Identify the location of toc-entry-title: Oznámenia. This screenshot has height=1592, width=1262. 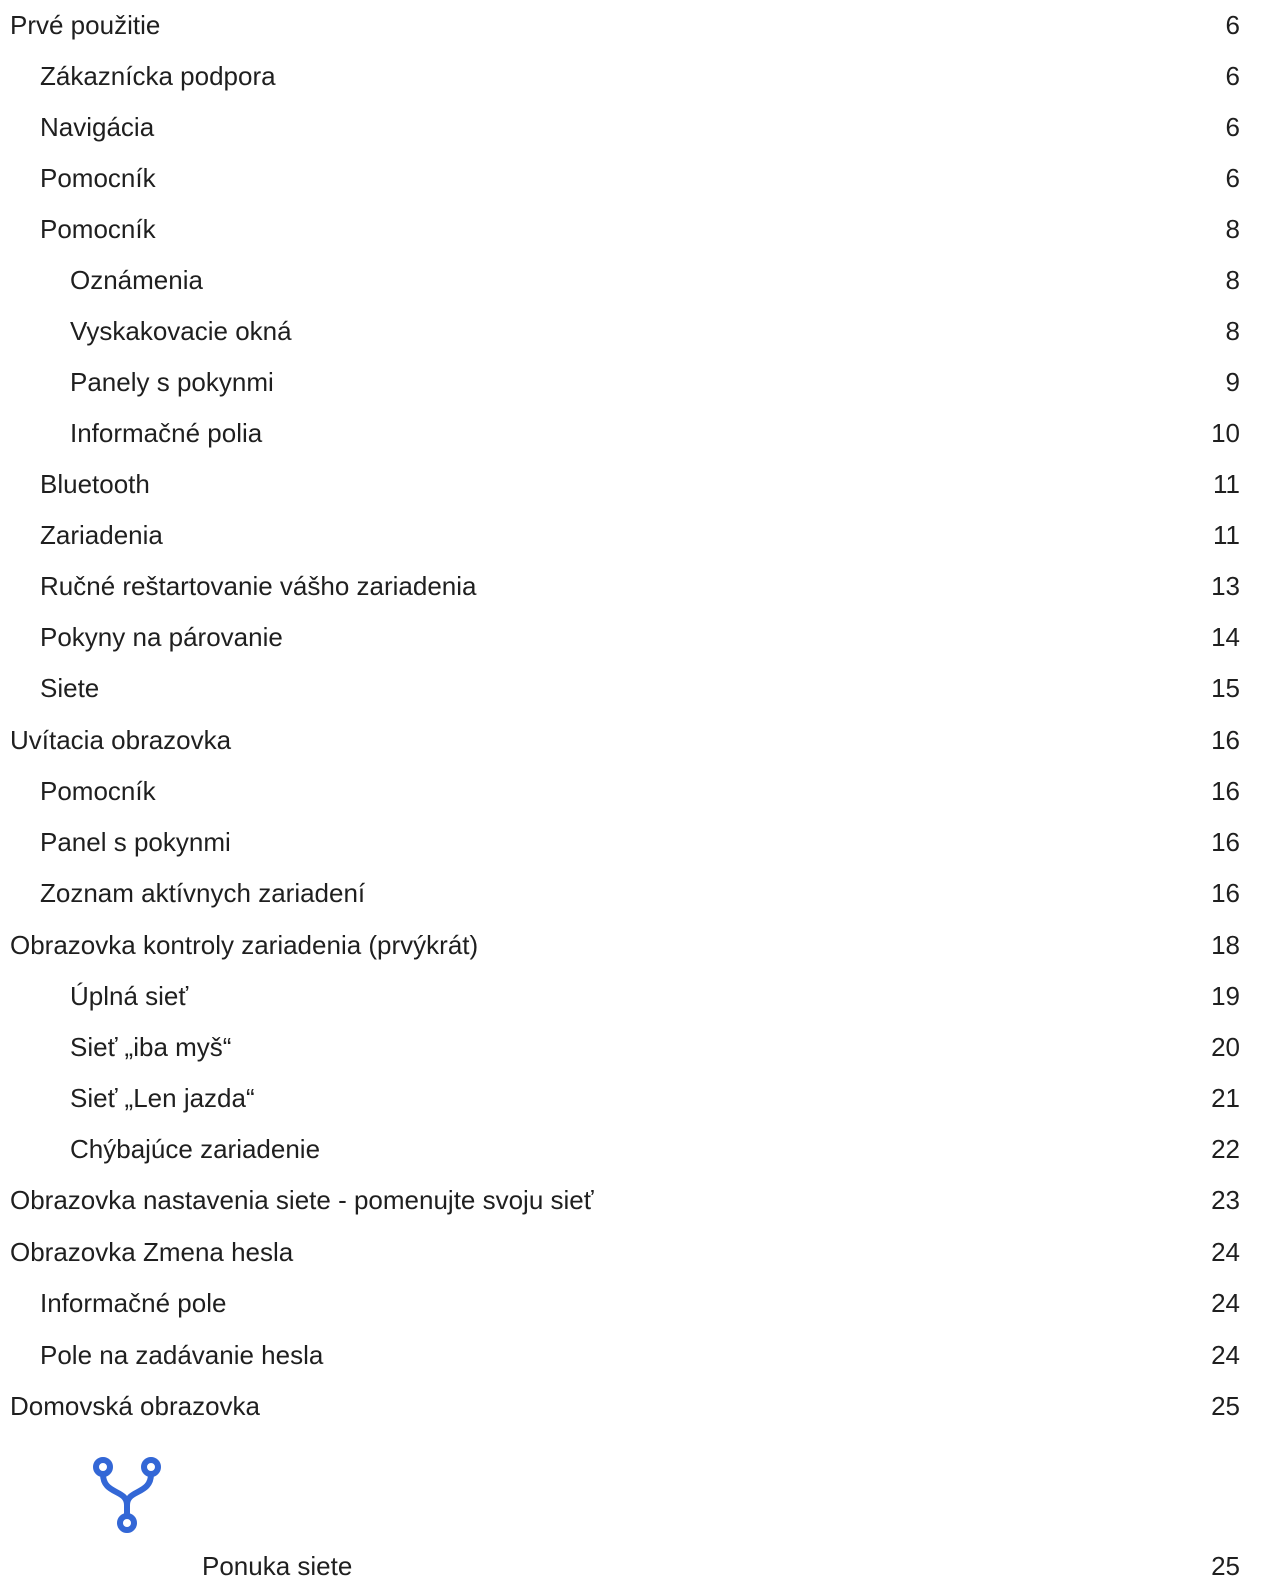
(136, 280).